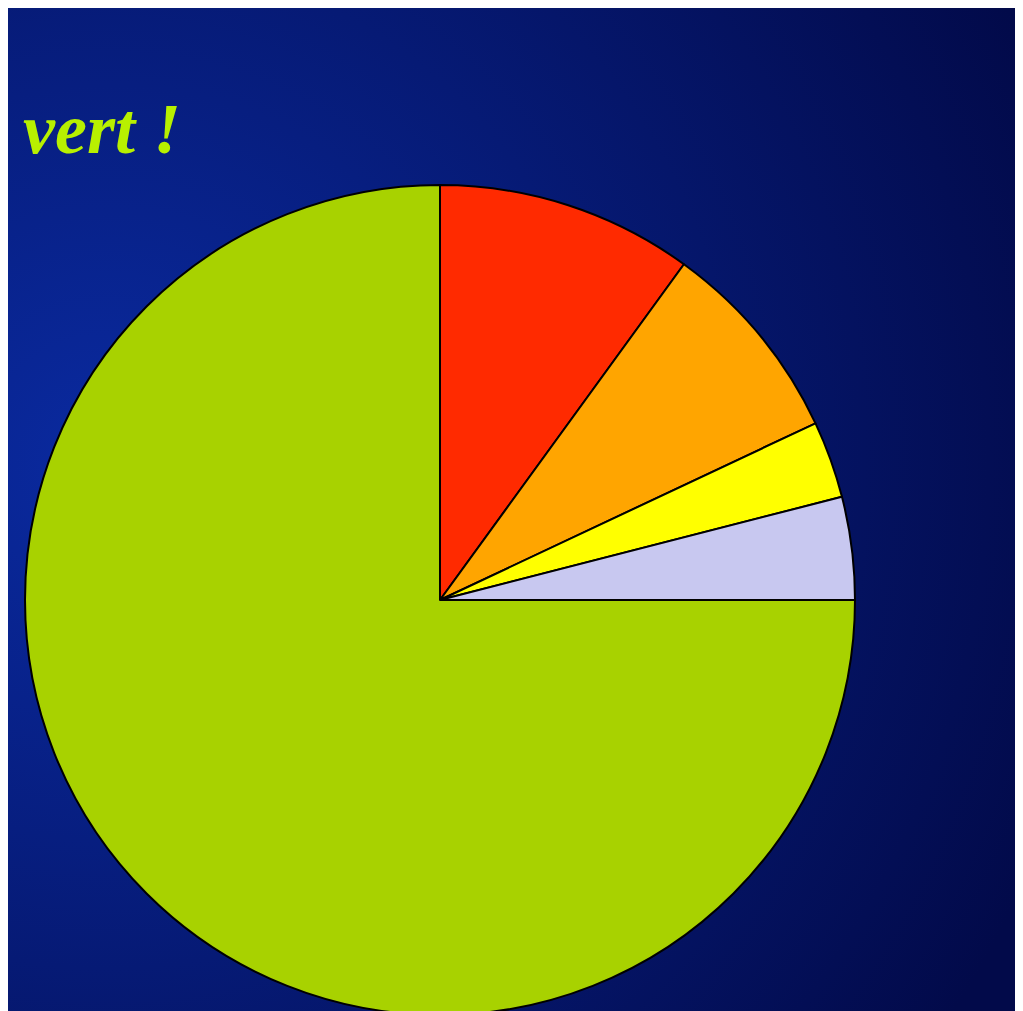 The width and height of the screenshot is (1023, 1011). I want to click on chart-title: vert !, so click(102, 129).